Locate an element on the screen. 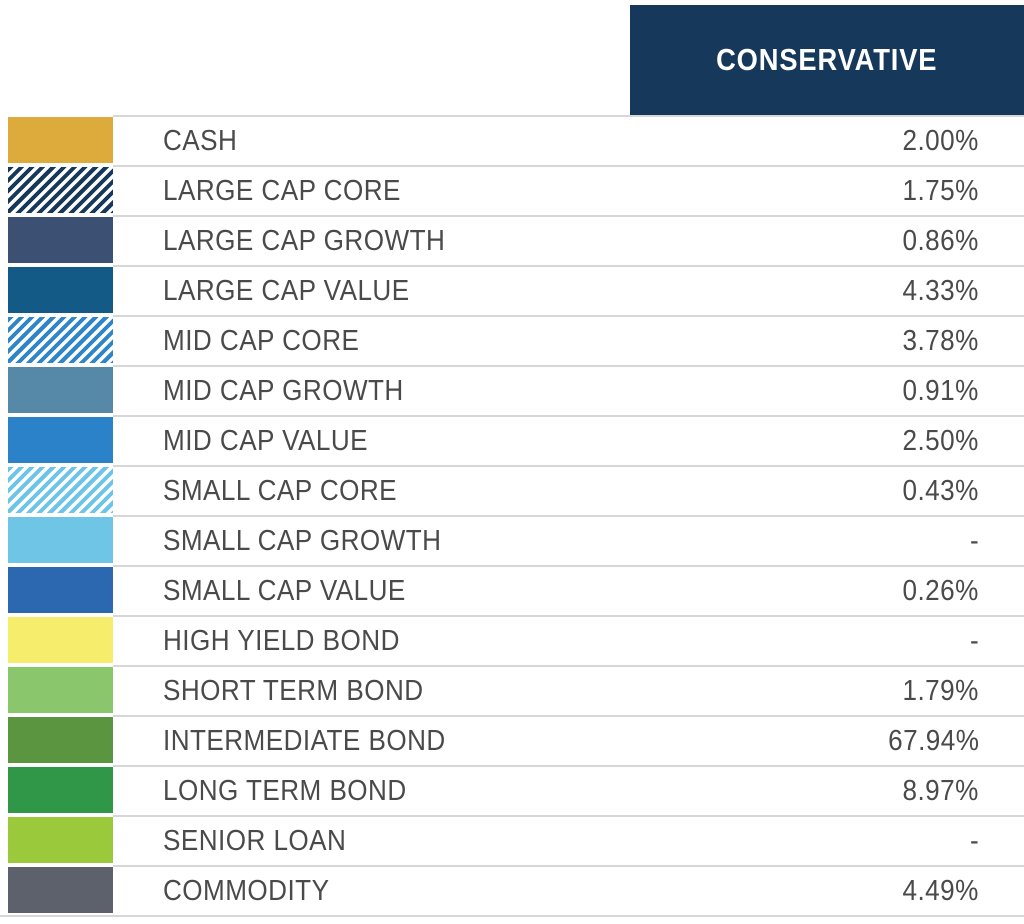  row-content: MID CAP VALUE 2.50% is located at coordinates (568, 440).